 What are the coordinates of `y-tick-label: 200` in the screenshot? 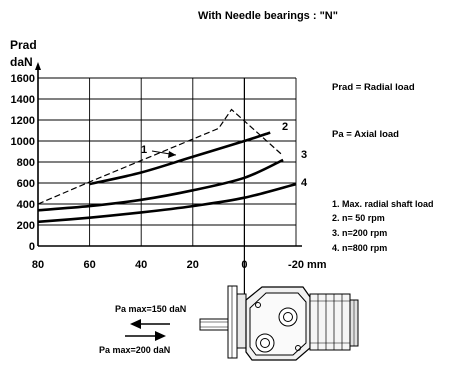 It's located at (26, 226).